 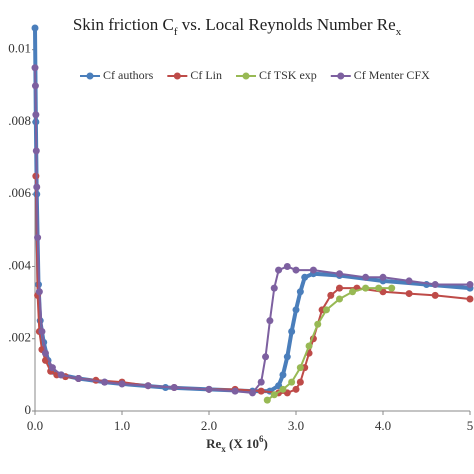 What do you see at coordinates (128, 75) in the screenshot?
I see `legend-label: Cf authors` at bounding box center [128, 75].